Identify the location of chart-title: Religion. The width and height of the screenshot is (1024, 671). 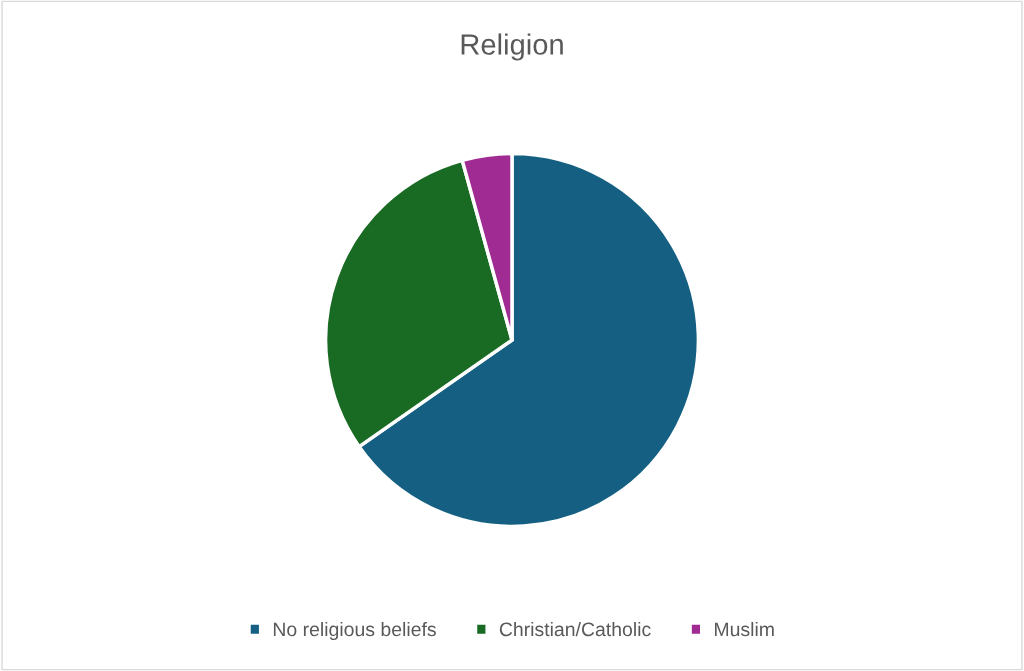
(512, 47).